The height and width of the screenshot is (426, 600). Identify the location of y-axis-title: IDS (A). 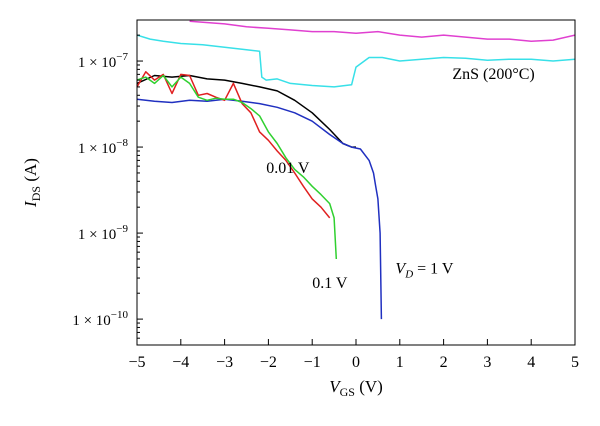
(32, 183).